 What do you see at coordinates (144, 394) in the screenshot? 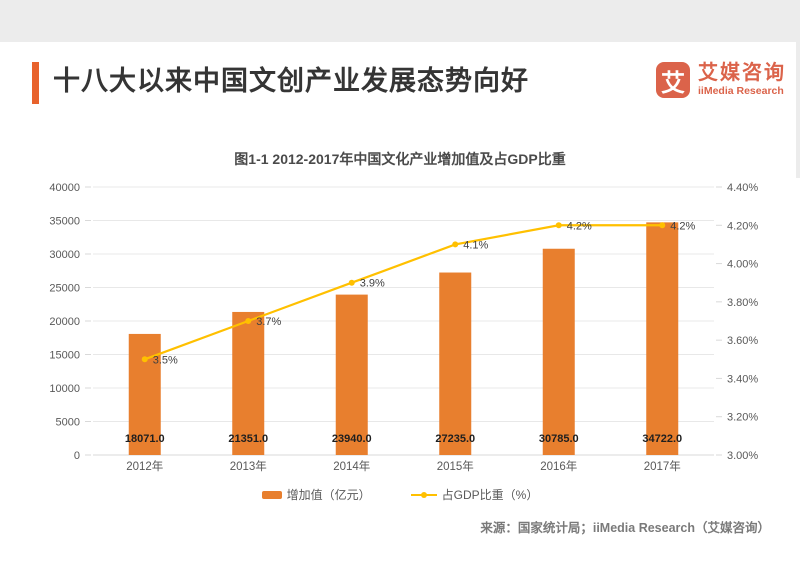
I see `bar-2012年` at bounding box center [144, 394].